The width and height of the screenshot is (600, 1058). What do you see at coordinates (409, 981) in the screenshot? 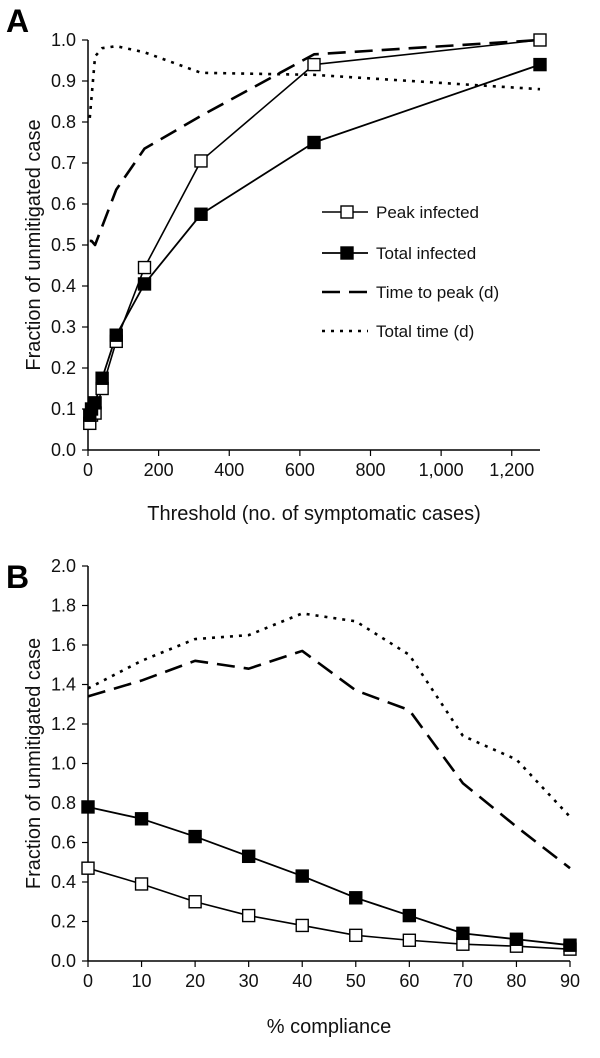
I see `x-tick-label: 60` at bounding box center [409, 981].